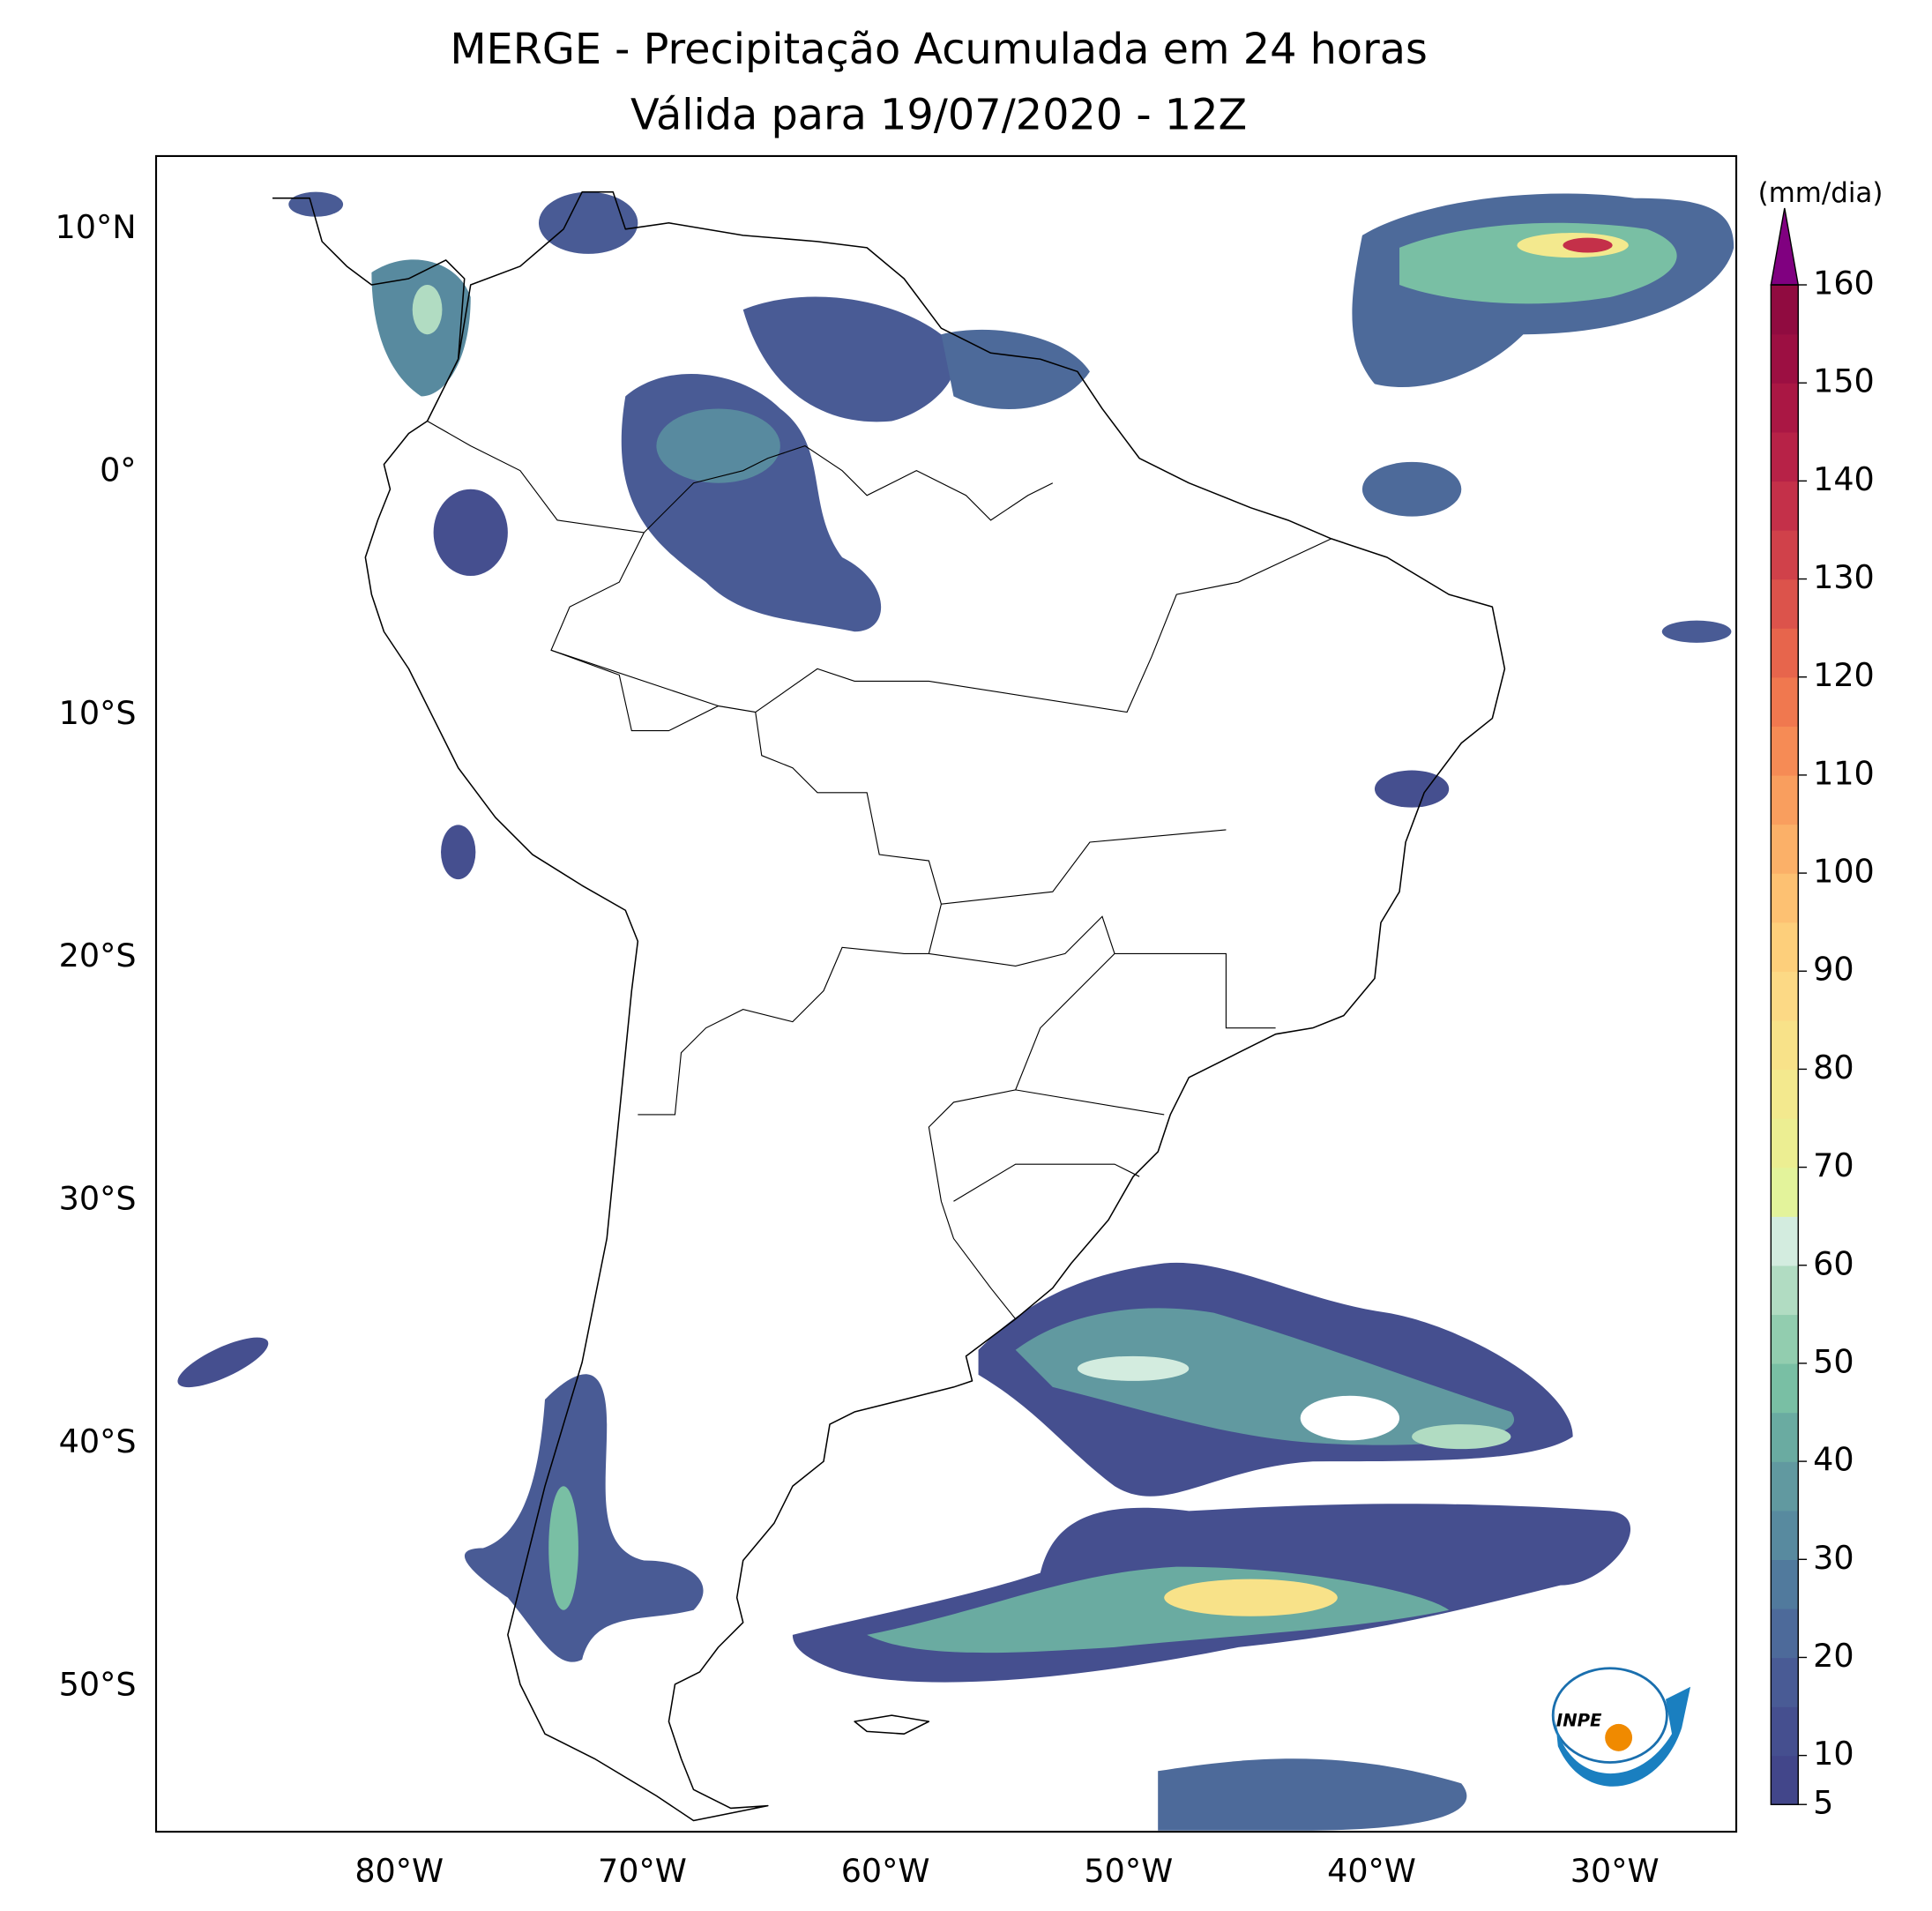  Describe the element at coordinates (98, 955) in the screenshot. I see `y-tick-label: 20°S` at that location.